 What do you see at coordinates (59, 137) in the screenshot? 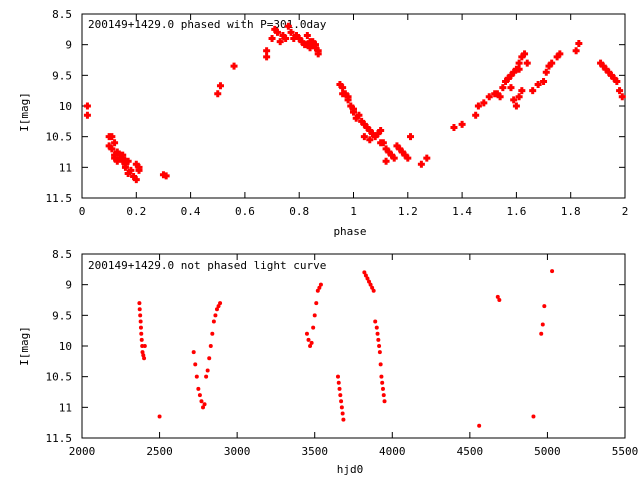
I see `phased-y-tick-label: 10.5` at bounding box center [59, 137].